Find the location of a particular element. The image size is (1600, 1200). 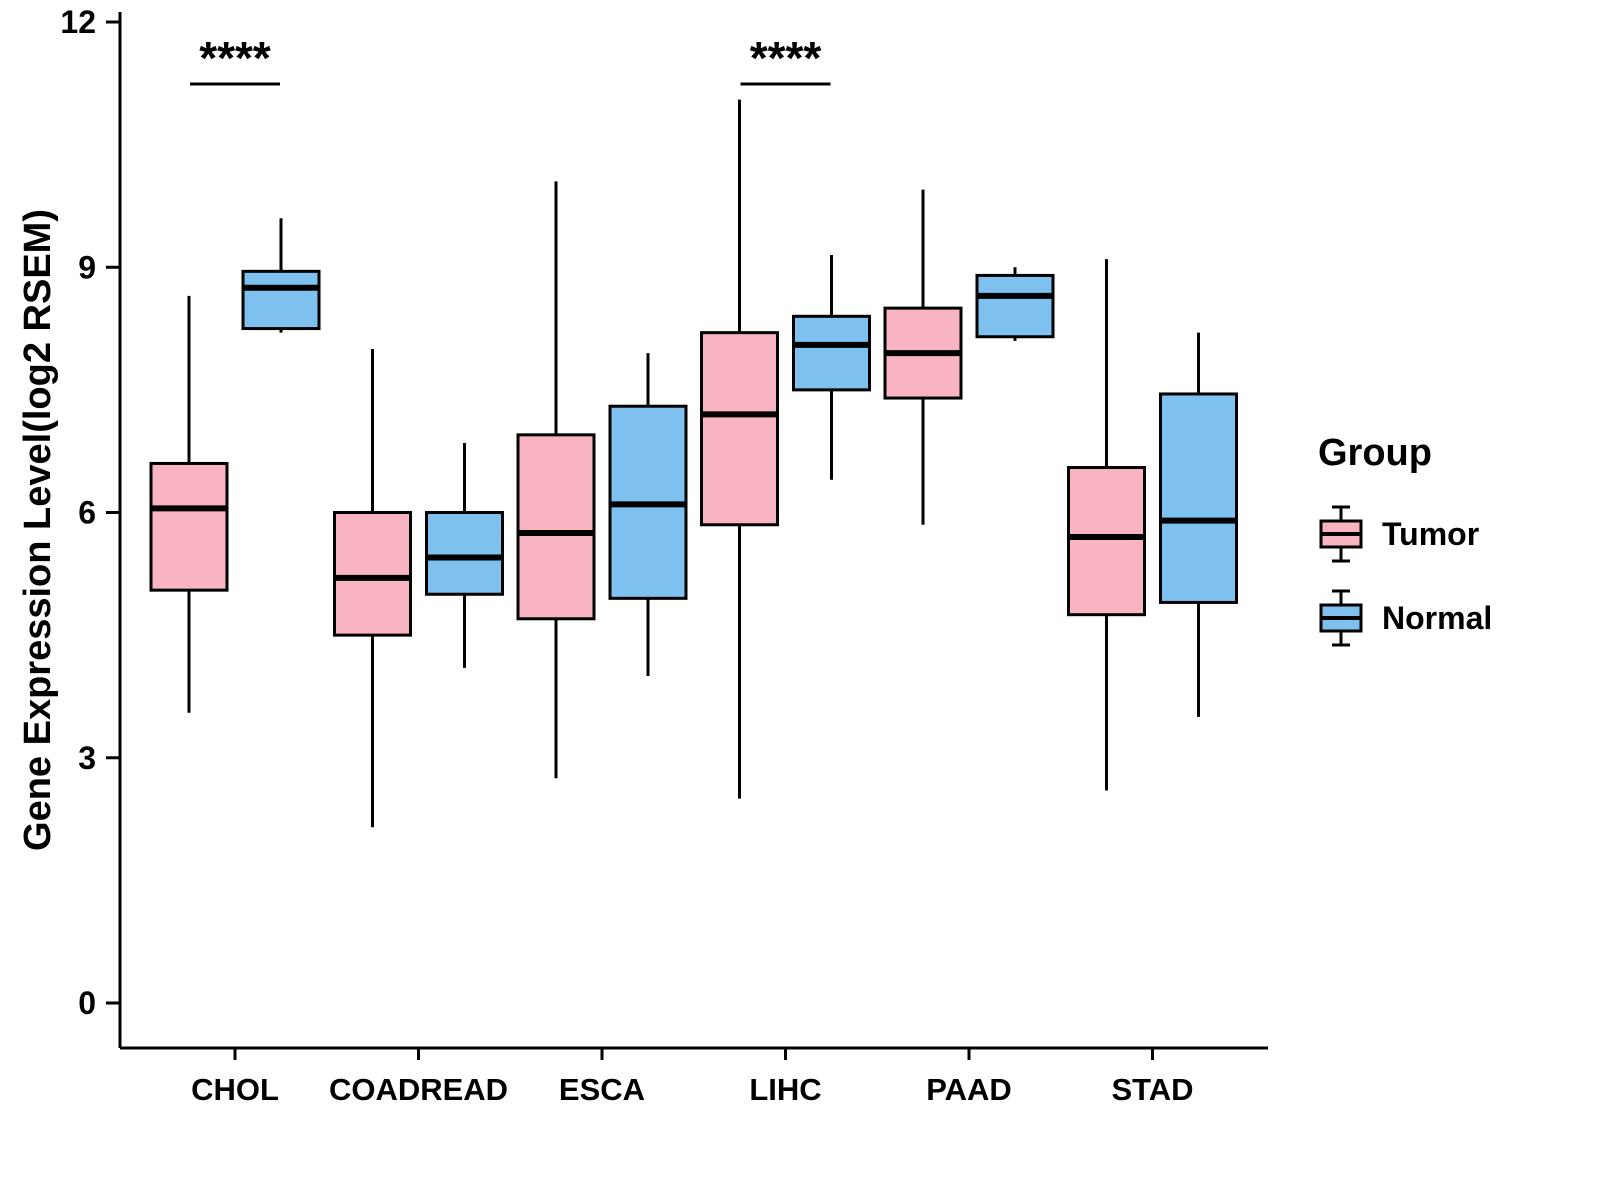

box-tumor-CHOL is located at coordinates (189, 504).